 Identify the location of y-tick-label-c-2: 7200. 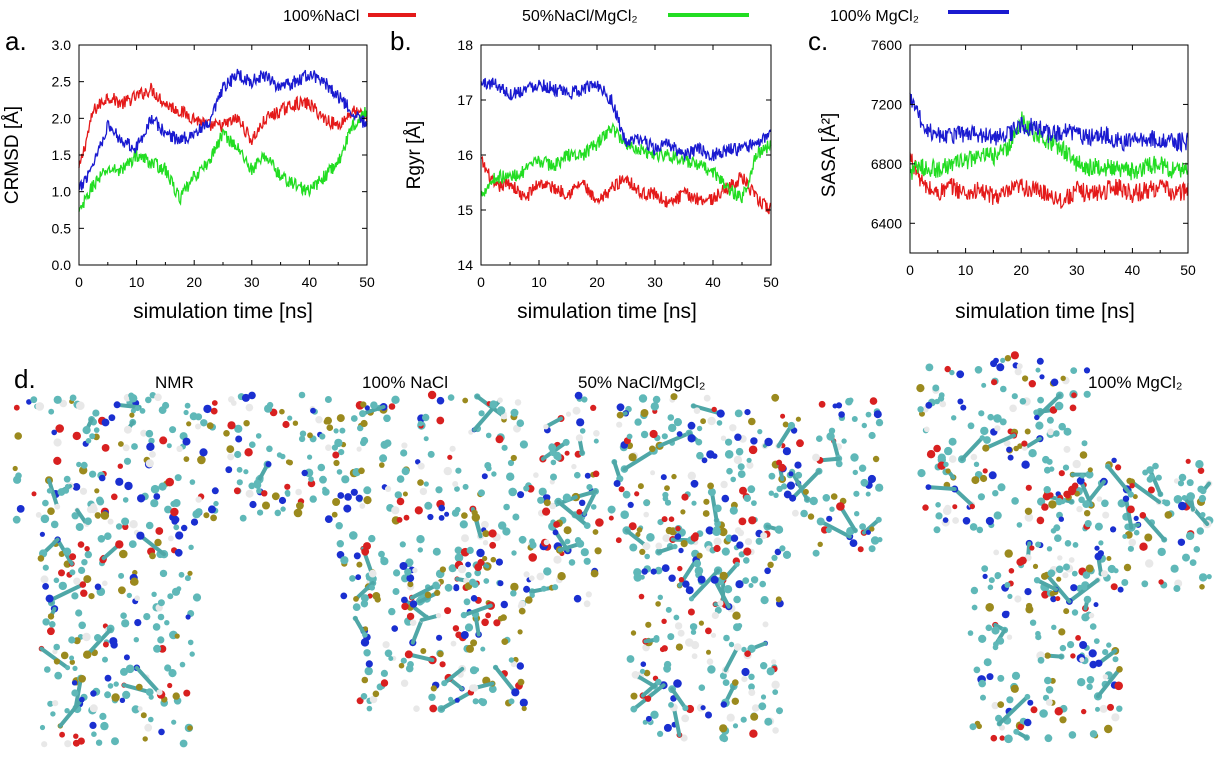
(886, 104).